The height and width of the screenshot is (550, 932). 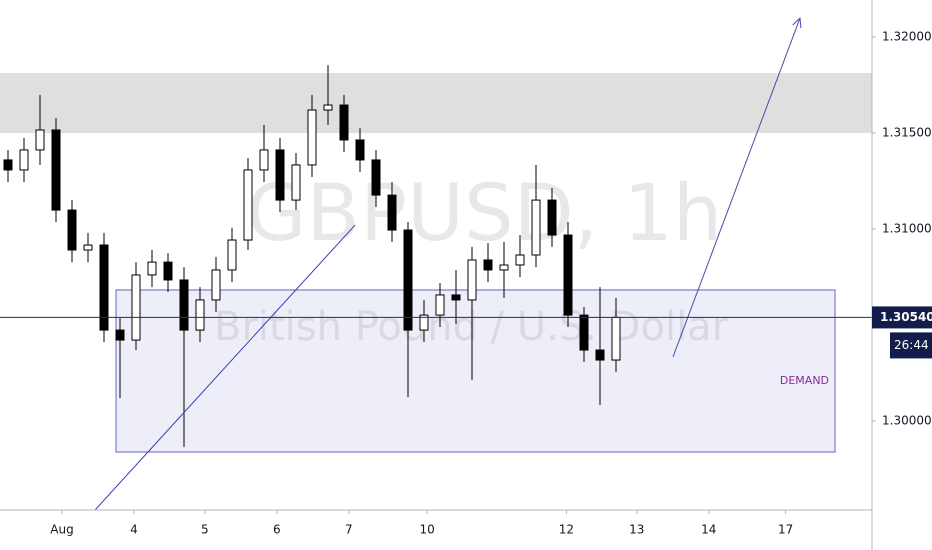 What do you see at coordinates (471, 327) in the screenshot?
I see `description-watermark: British Pound / U.S. Dollar` at bounding box center [471, 327].